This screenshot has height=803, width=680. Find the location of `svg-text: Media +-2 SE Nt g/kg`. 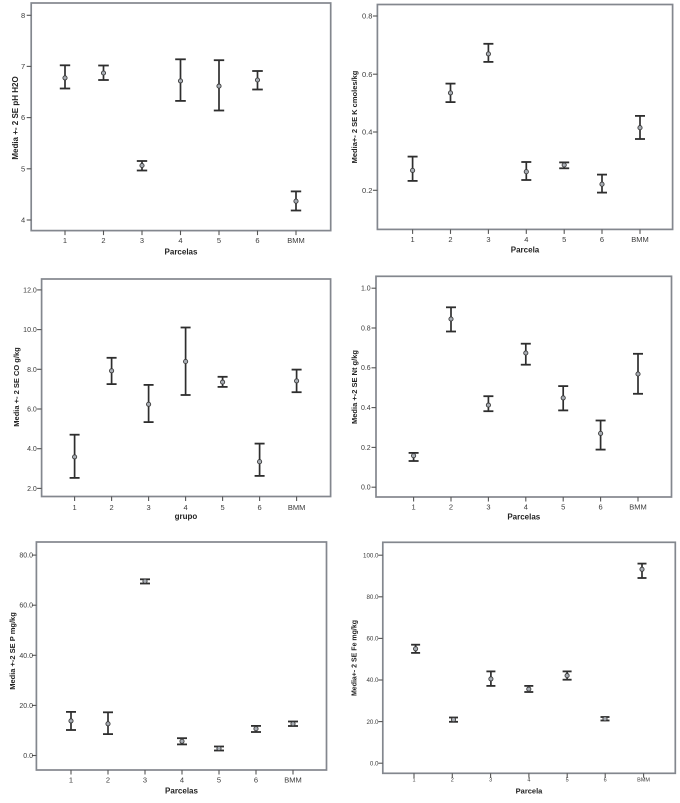

svg-text: Media +-2 SE Nt g/kg is located at coordinates (354, 387).